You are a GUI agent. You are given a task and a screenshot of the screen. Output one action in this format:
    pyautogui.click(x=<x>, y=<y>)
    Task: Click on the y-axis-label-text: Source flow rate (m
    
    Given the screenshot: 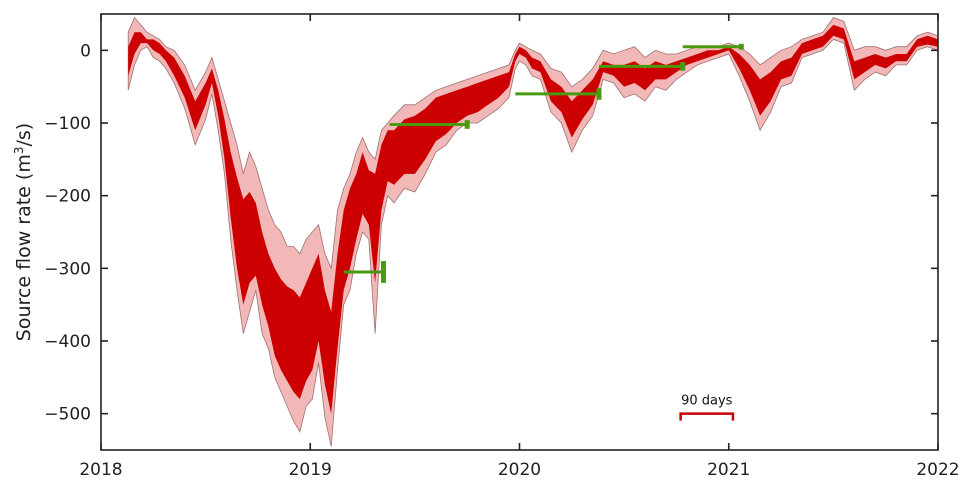 What is the action you would take?
    pyautogui.click(x=24, y=247)
    